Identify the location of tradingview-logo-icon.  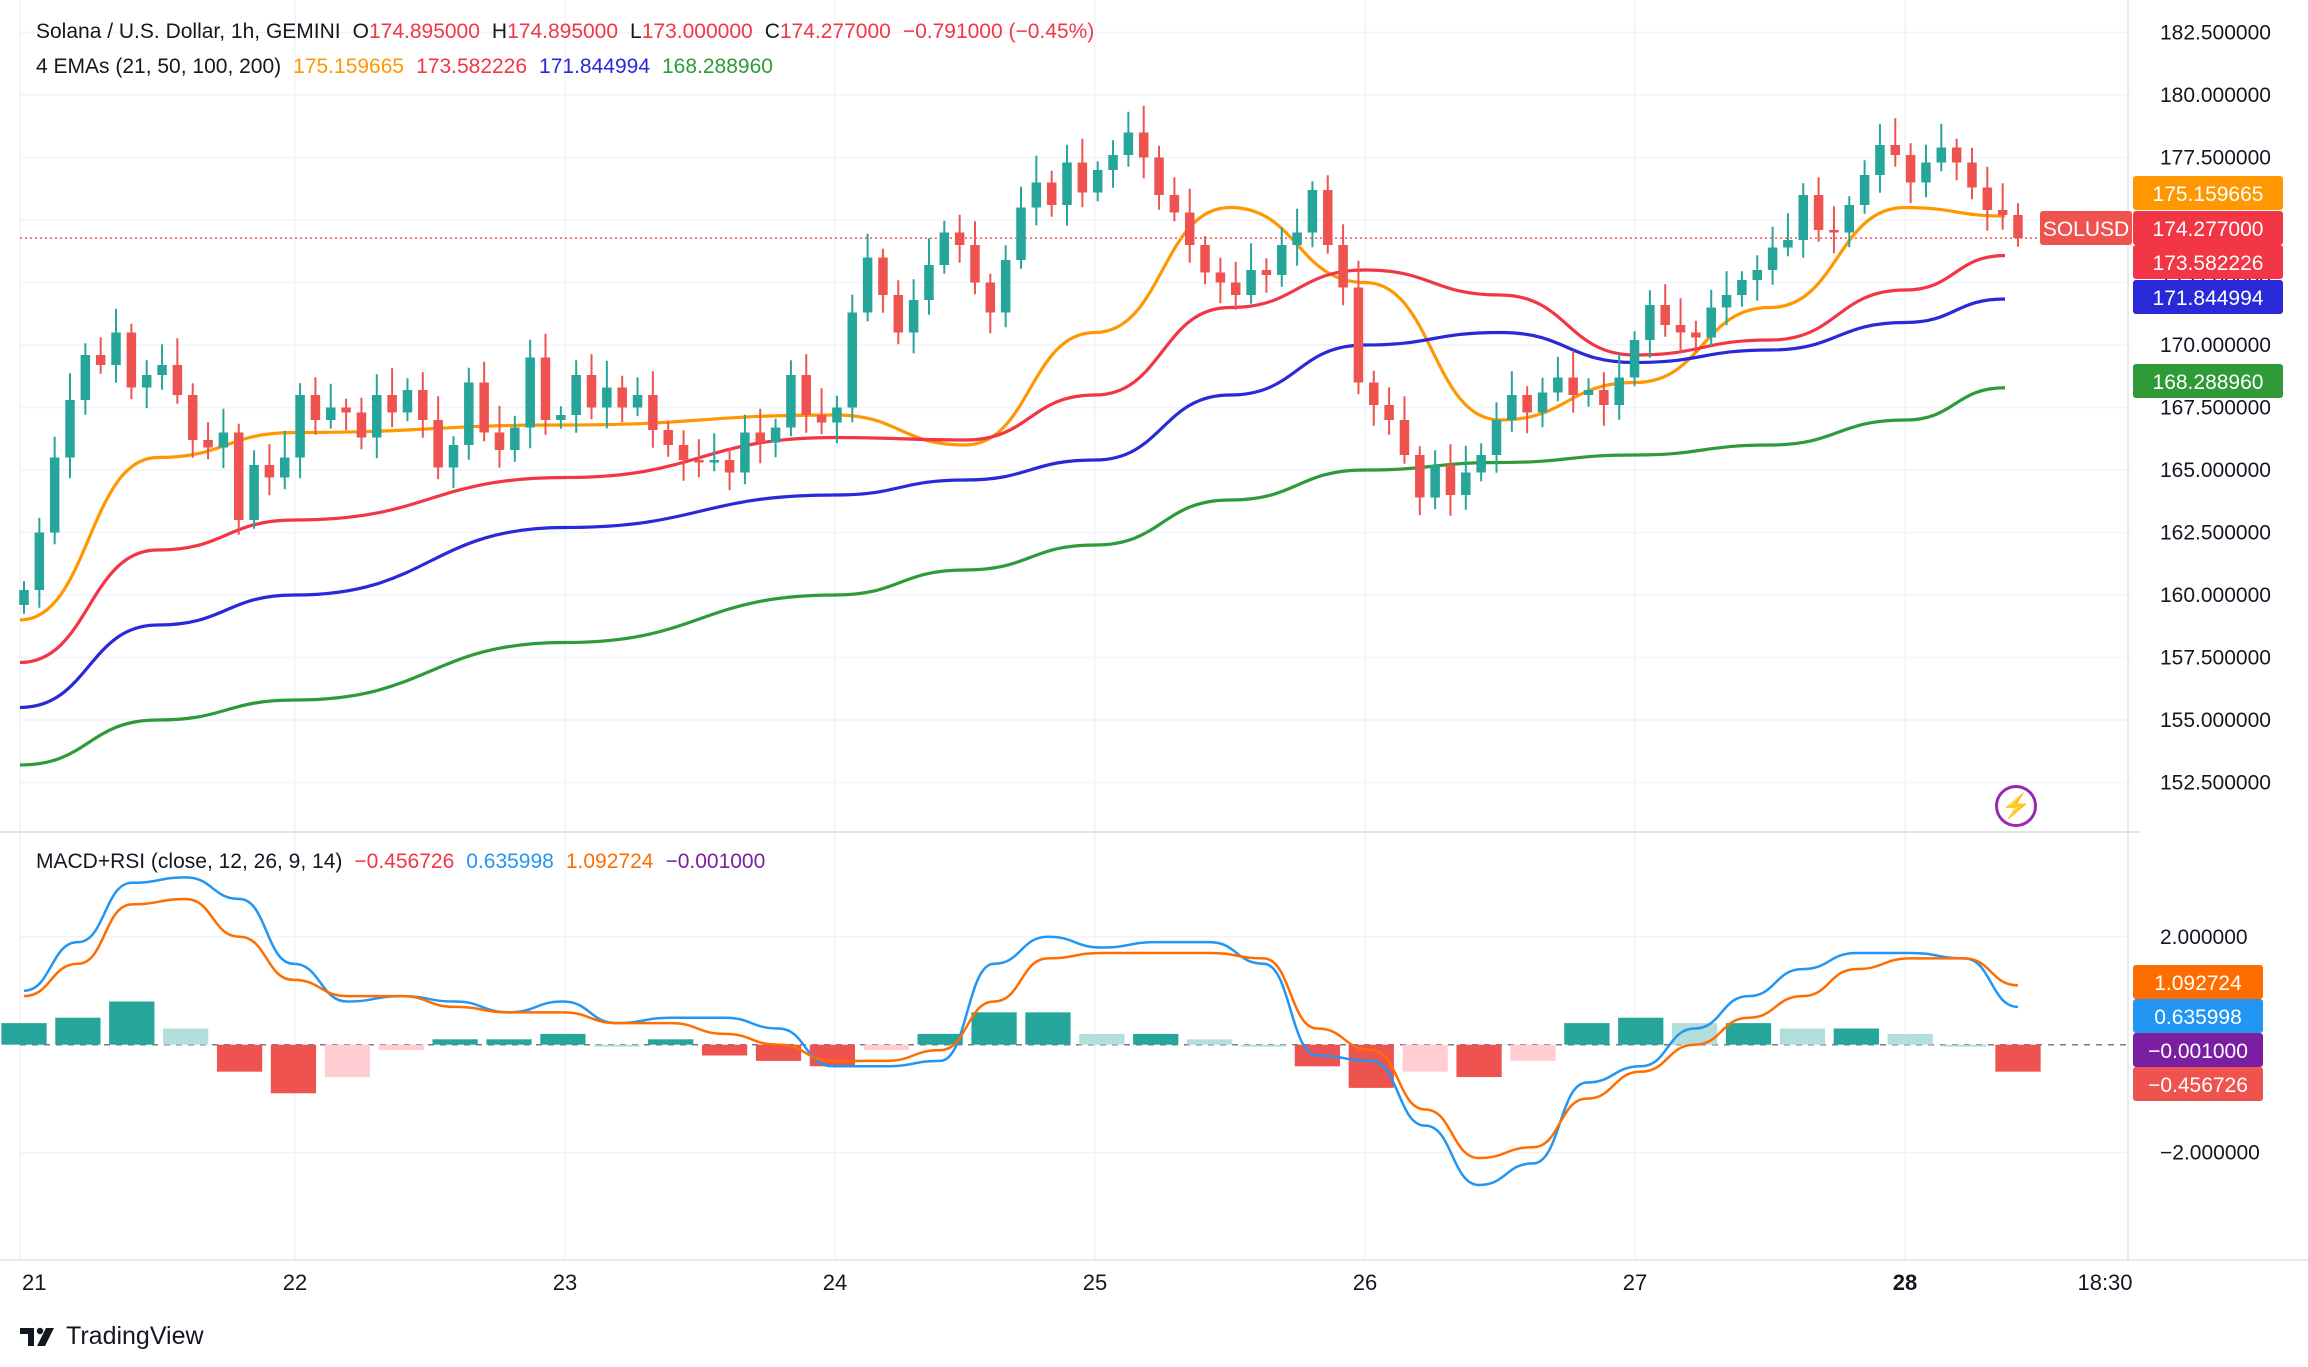
(37, 1336).